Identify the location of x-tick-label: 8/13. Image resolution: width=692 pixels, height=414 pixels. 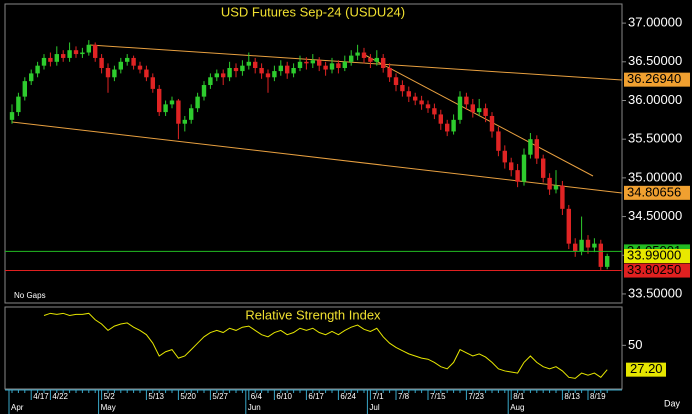
(572, 396).